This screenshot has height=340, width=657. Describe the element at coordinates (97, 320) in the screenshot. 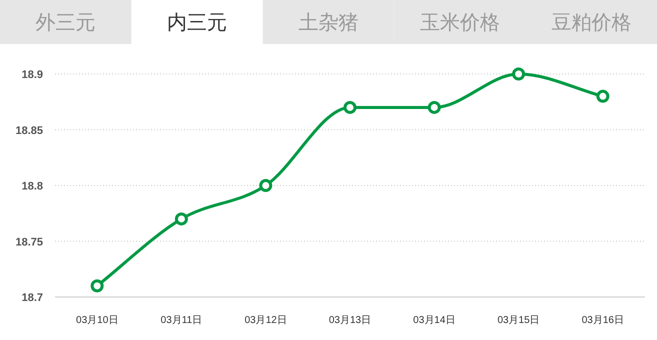

I see `x-tick-label: 03月10日` at that location.